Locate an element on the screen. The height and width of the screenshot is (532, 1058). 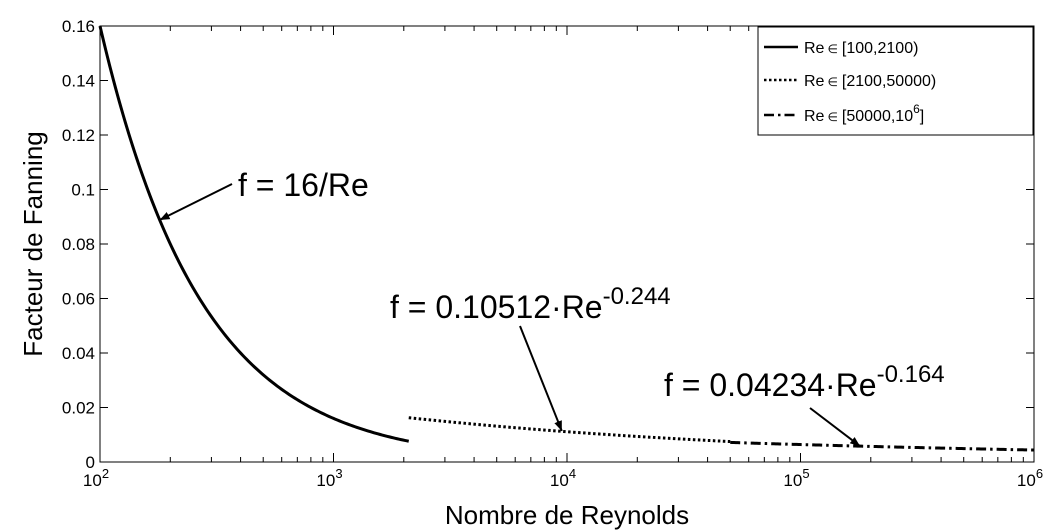
annotation-text-laminar: f = 16/Re is located at coordinates (303, 185).